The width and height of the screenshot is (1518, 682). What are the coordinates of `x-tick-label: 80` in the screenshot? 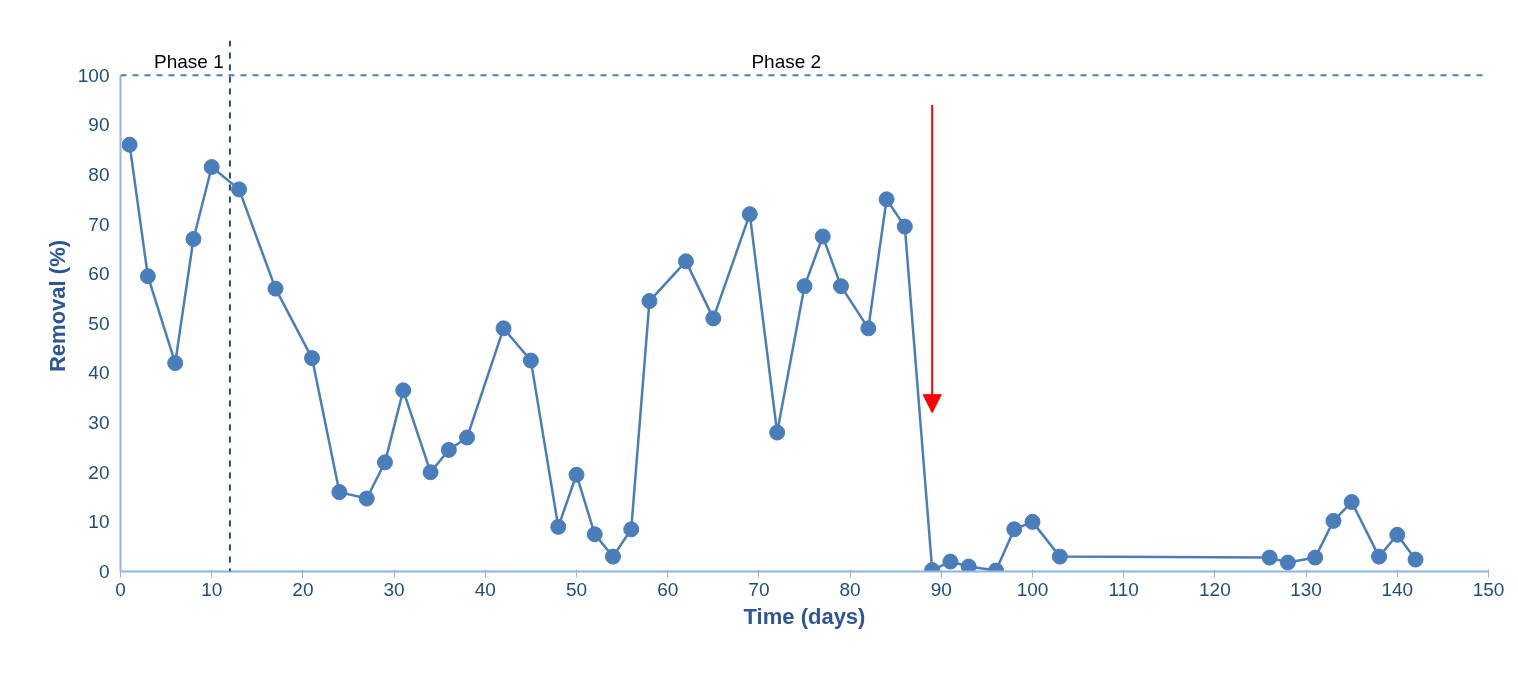 It's located at (850, 589).